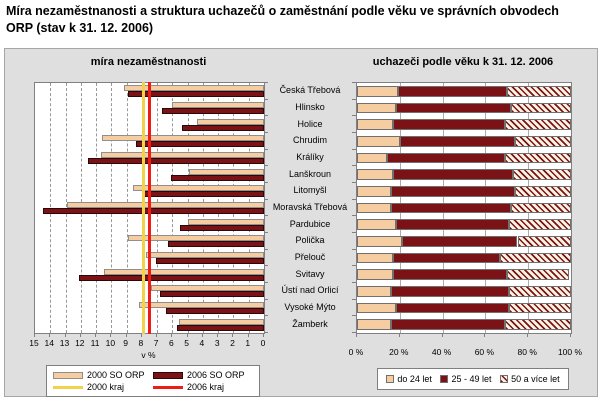  Describe the element at coordinates (187, 343) in the screenshot. I see `axis-tick-label: 5` at that location.